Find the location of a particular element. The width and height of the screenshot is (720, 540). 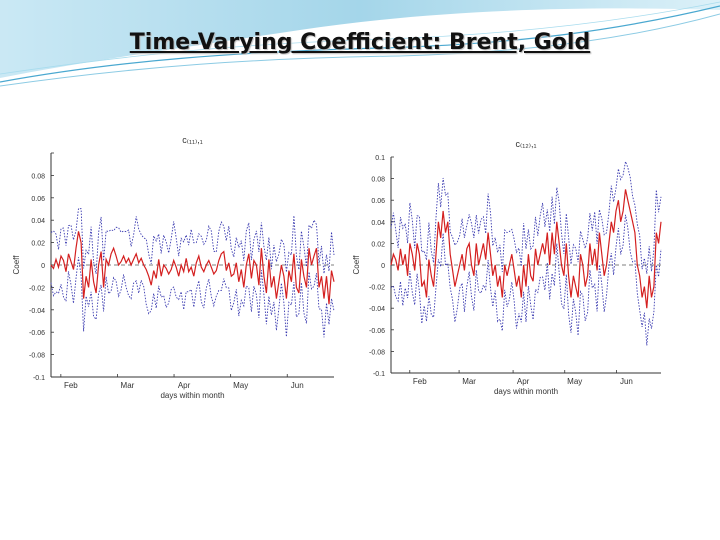

lower-band-line is located at coordinates (192, 297).